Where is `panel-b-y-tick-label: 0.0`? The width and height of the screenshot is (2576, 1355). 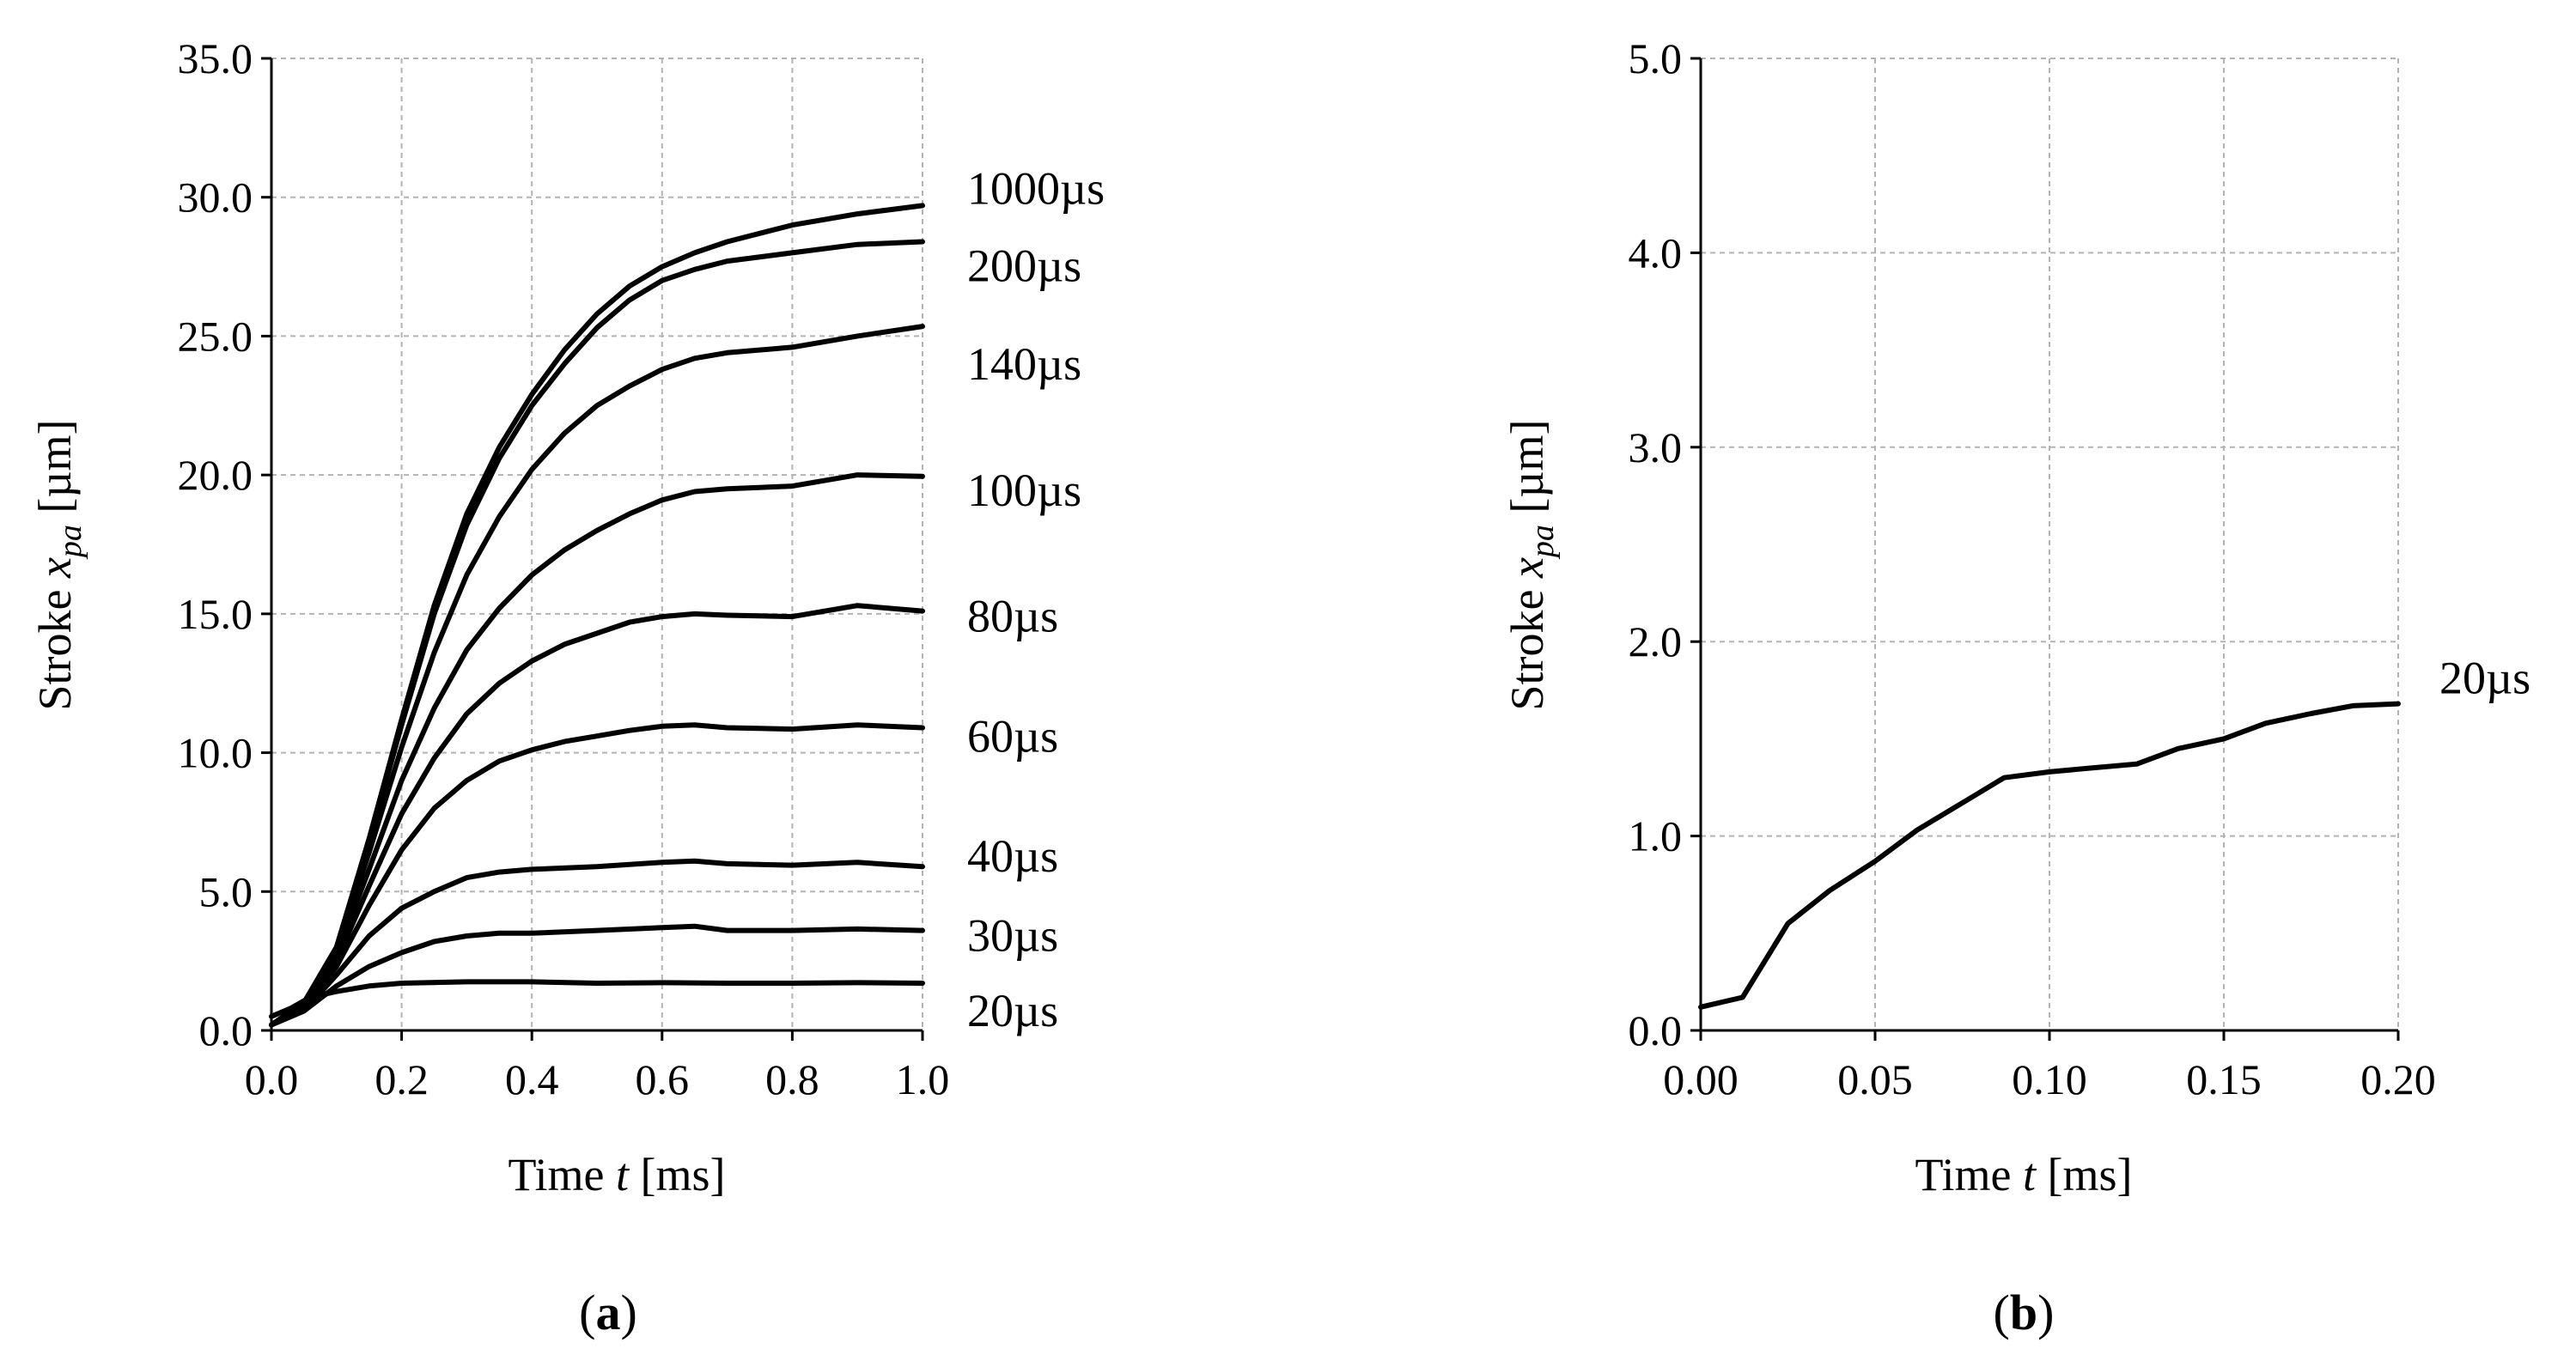
panel-b-y-tick-label: 0.0 is located at coordinates (1656, 1030).